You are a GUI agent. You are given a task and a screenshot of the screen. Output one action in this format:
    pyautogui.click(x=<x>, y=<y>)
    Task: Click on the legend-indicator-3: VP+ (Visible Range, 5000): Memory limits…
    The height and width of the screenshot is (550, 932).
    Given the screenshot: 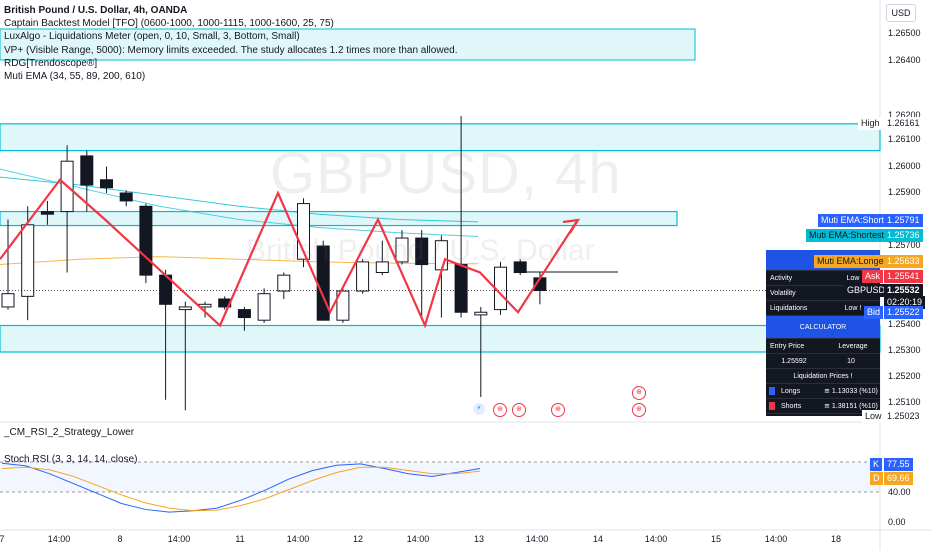 What is the action you would take?
    pyautogui.click(x=231, y=50)
    